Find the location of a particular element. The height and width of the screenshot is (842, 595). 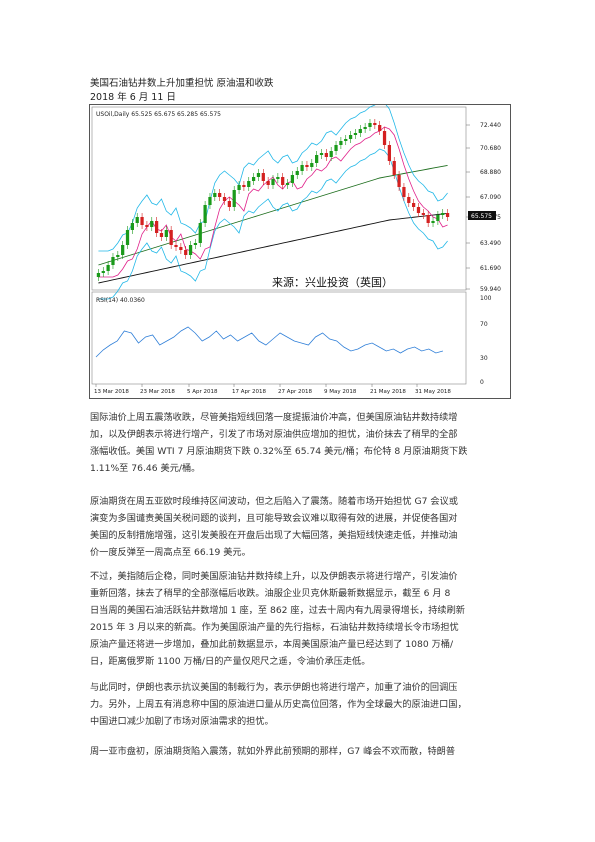

text-line: 日，距离俄罗斯 1100 万桶/日的产量仅咫尺之遥，令油价承压走低。 is located at coordinates (230, 661).